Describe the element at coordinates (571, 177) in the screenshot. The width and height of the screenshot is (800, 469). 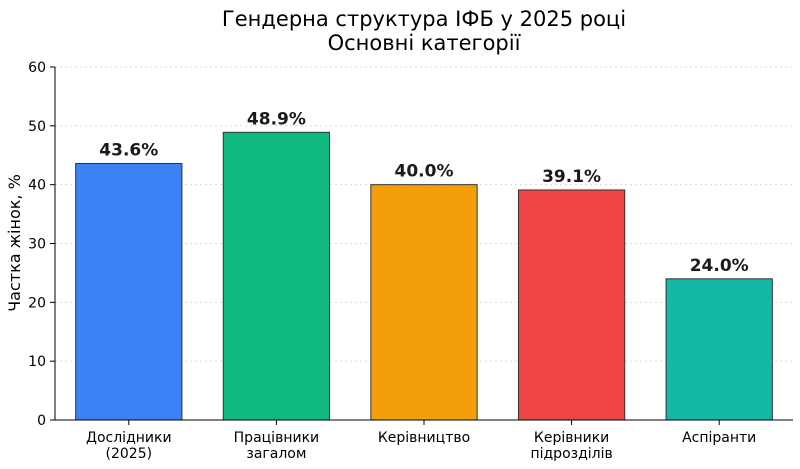
I see `value-label-4: 39.1%` at that location.